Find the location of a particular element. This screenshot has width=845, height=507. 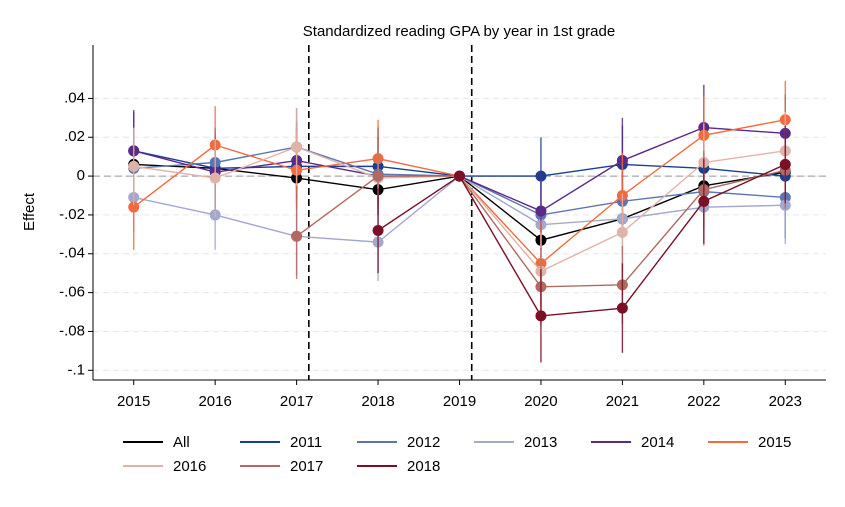

x-tick-label: 2021 is located at coordinates (622, 401).